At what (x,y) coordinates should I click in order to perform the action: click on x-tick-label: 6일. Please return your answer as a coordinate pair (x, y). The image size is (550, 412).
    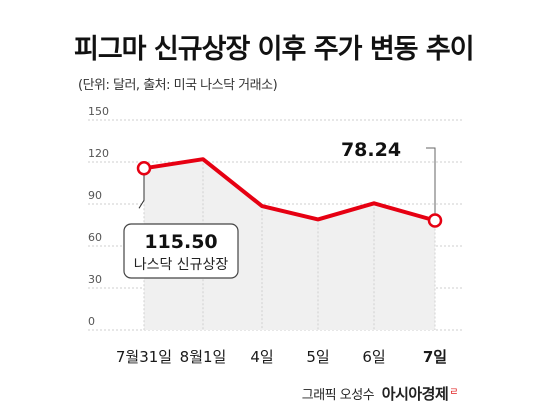
    Looking at the image, I should click on (373, 357).